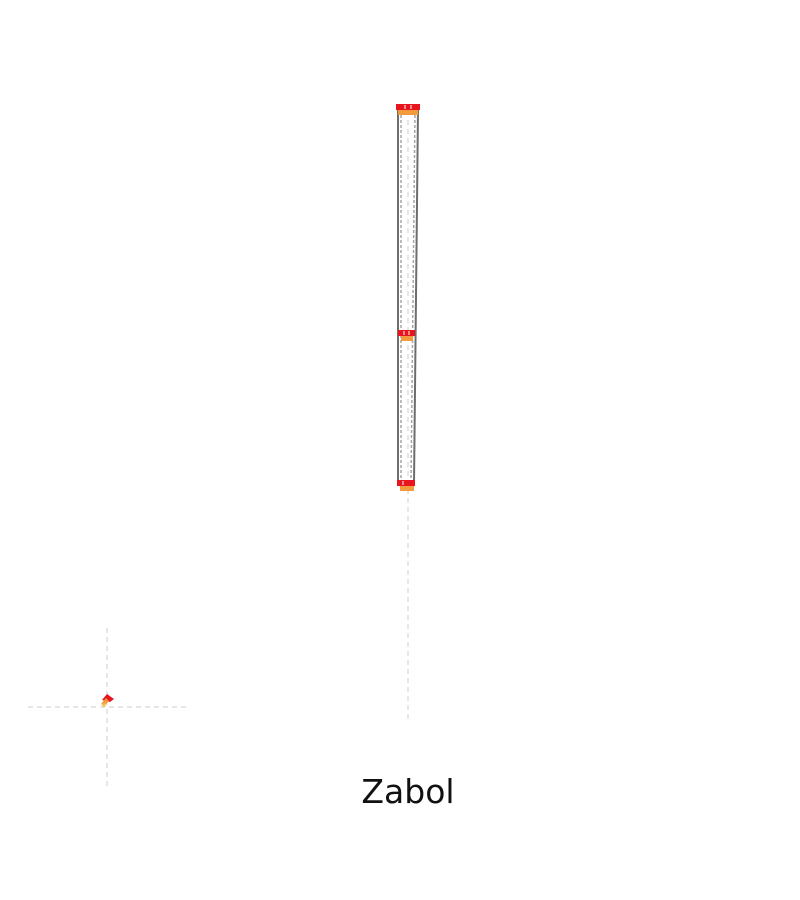  I want to click on place-label: Zabol, so click(408, 791).